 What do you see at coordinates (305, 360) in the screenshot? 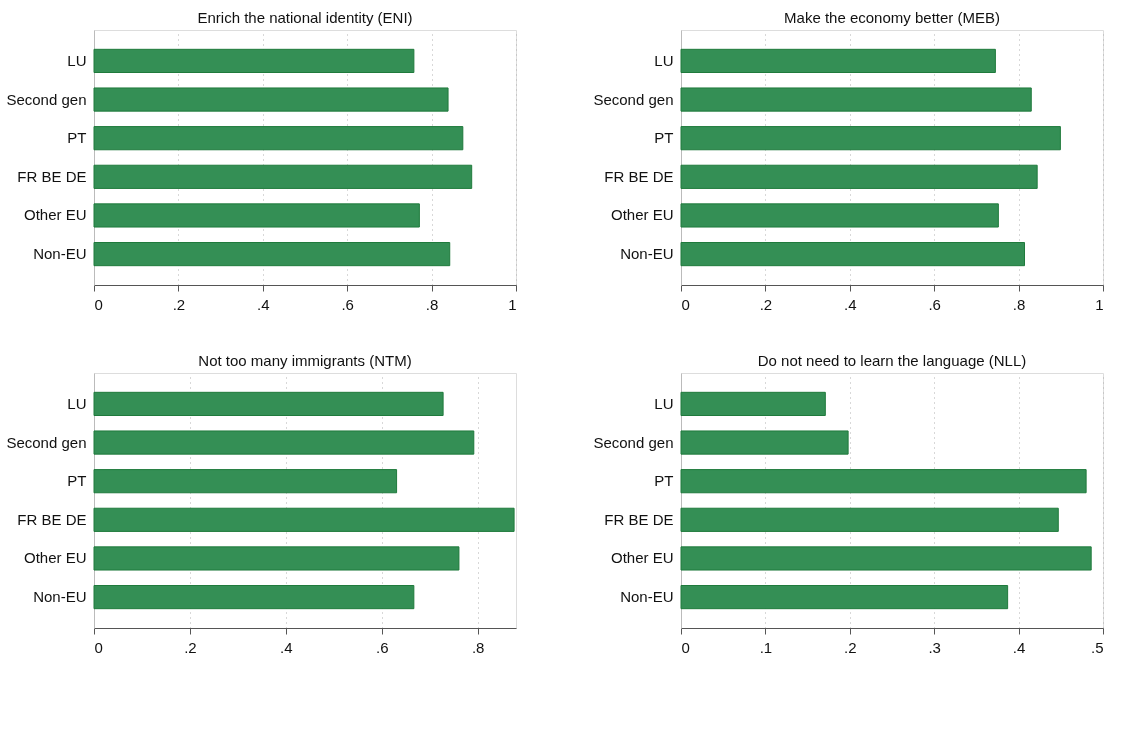
I see `chart-title: Not too many immigrants (NTM)` at bounding box center [305, 360].